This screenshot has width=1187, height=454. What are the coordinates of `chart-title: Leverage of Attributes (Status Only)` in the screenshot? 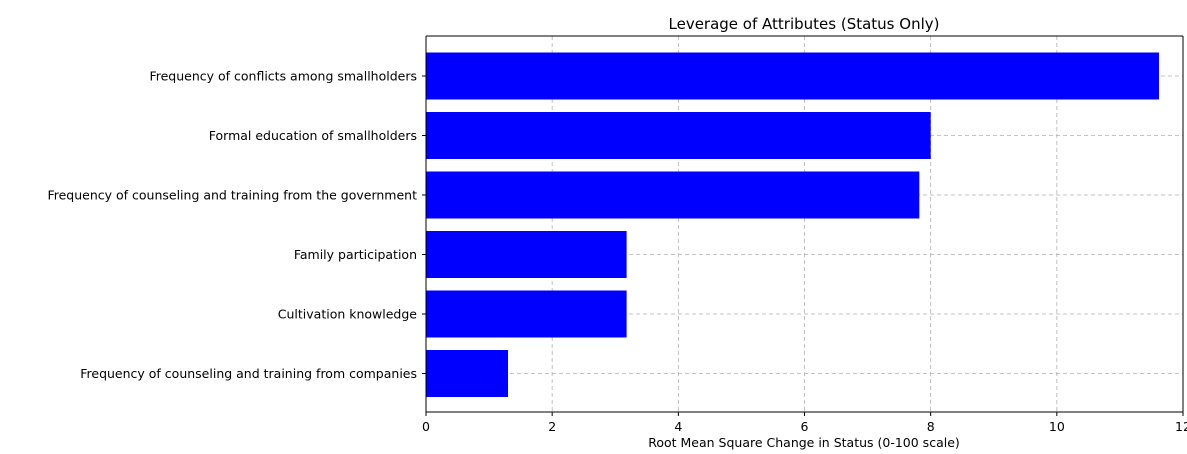 It's located at (804, 24).